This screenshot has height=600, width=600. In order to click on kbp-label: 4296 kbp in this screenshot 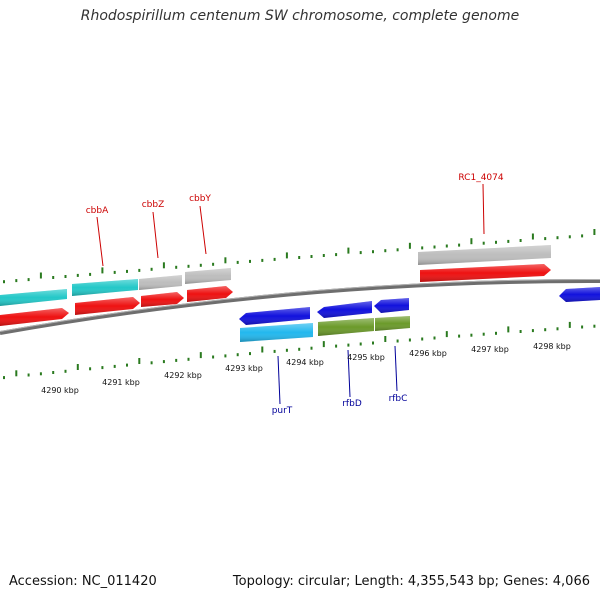, I will do `click(428, 353)`.